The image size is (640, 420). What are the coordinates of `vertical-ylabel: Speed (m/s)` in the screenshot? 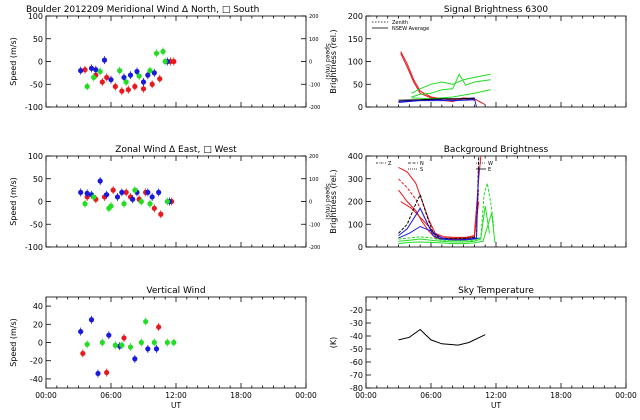 It's located at (13, 342).